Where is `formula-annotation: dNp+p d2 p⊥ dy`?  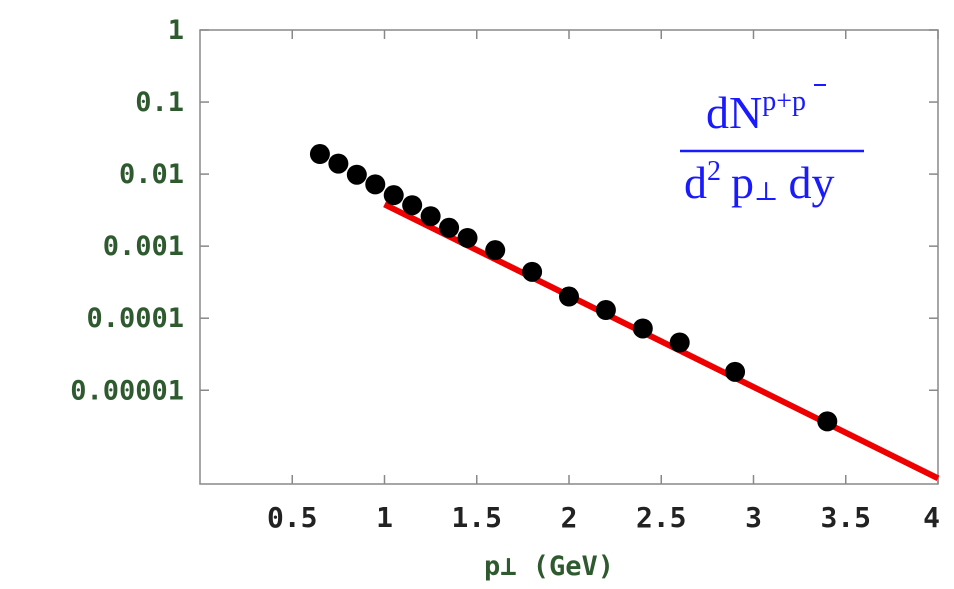 formula-annotation: dNp+p d2 p⊥ dy is located at coordinates (772, 146).